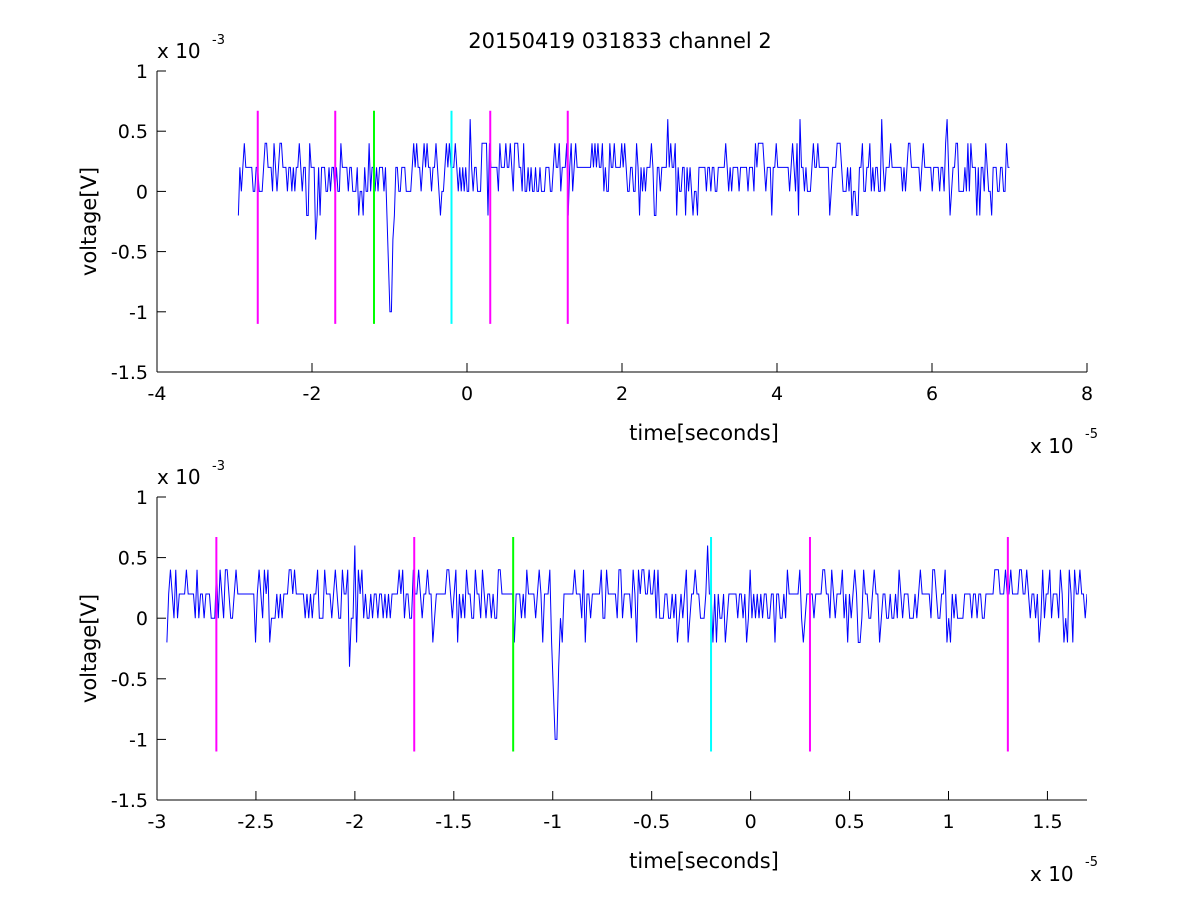 The image size is (1200, 901). I want to click on figure-title: 20150419 031833 channel 2, so click(620, 41).